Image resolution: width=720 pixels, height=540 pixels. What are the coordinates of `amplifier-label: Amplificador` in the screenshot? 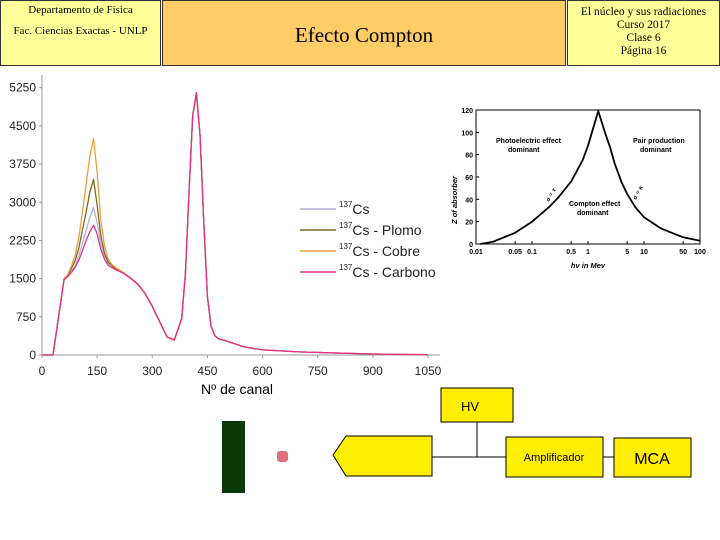 It's located at (554, 458).